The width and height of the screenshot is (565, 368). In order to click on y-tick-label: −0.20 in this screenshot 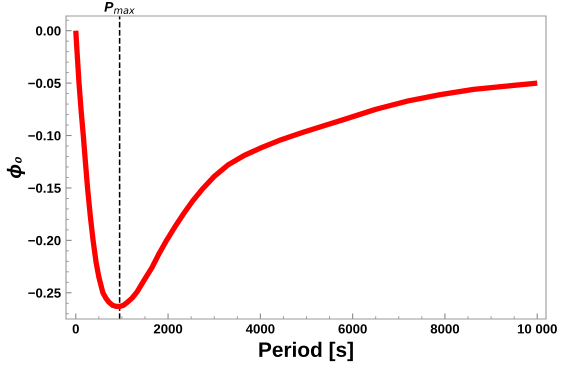, I will do `click(44, 241)`.